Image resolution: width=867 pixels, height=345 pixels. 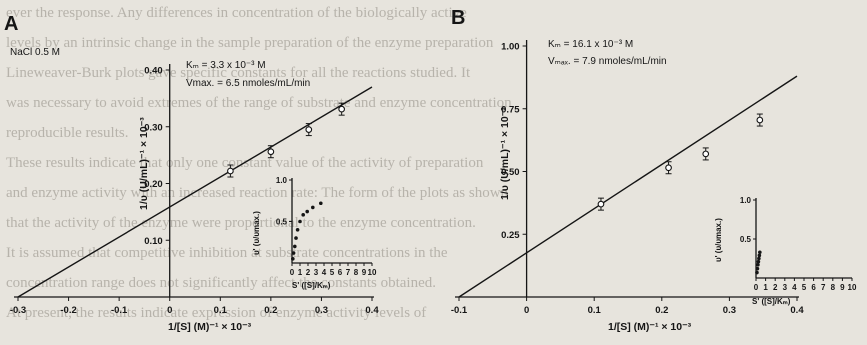 What do you see at coordinates (308, 272) in the screenshot?
I see `p0-inset-x-tick-label: 2` at bounding box center [308, 272].